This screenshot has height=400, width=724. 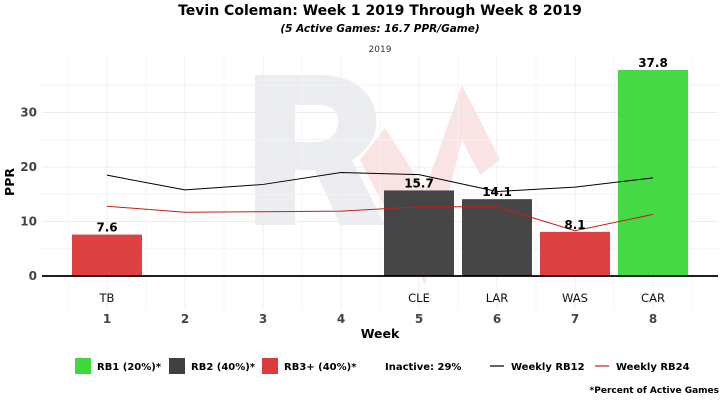 I want to click on footnote: *Percent of Active Games, so click(x=654, y=391).